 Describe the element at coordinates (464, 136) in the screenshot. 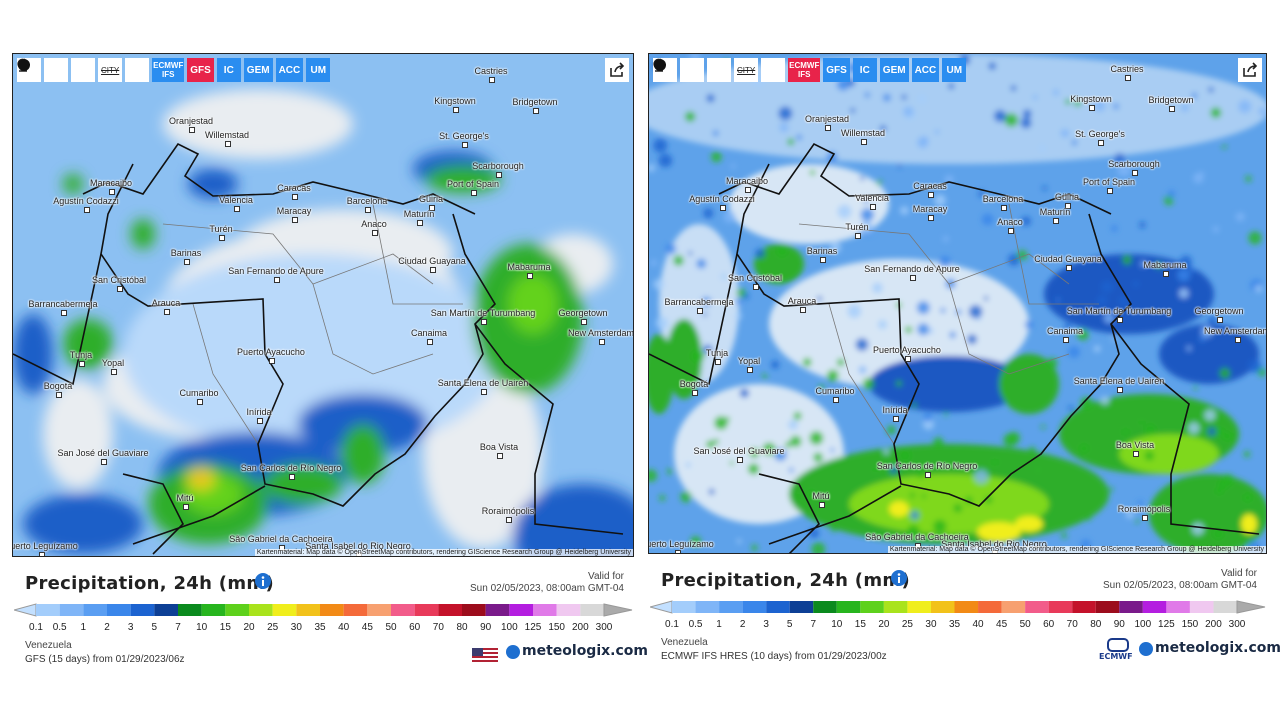

I see `city-label: St. George's` at that location.